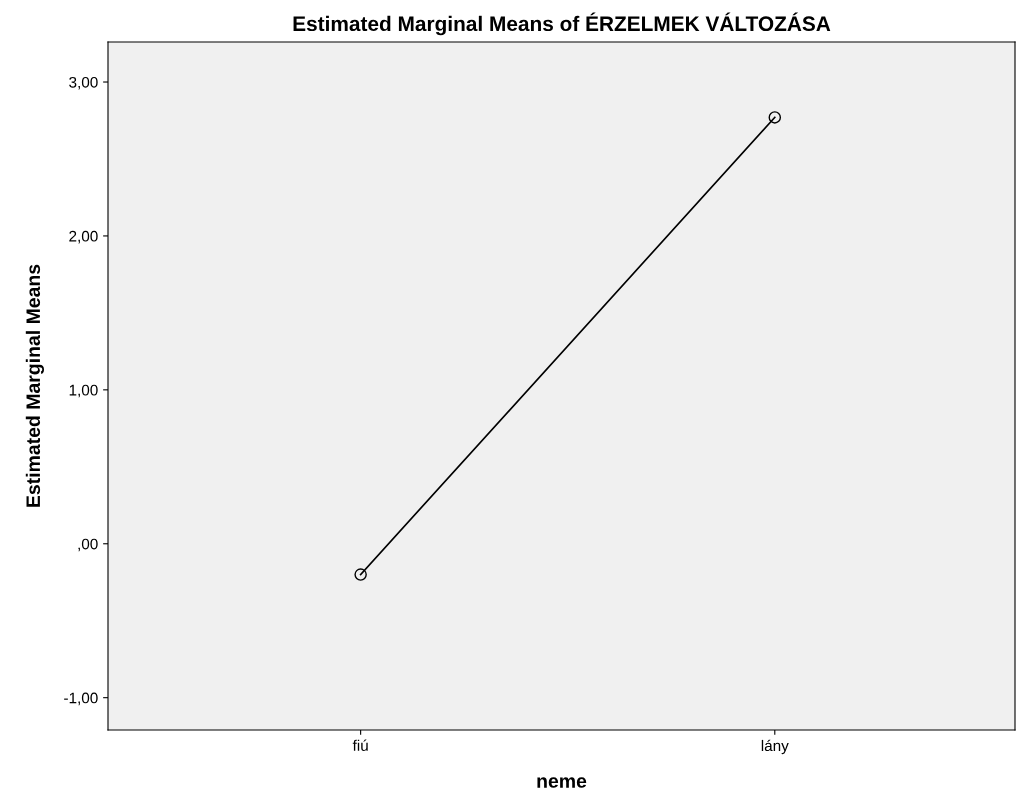 Image resolution: width=1025 pixels, height=810 pixels. What do you see at coordinates (775, 747) in the screenshot?
I see `x-tick-label: lány` at bounding box center [775, 747].